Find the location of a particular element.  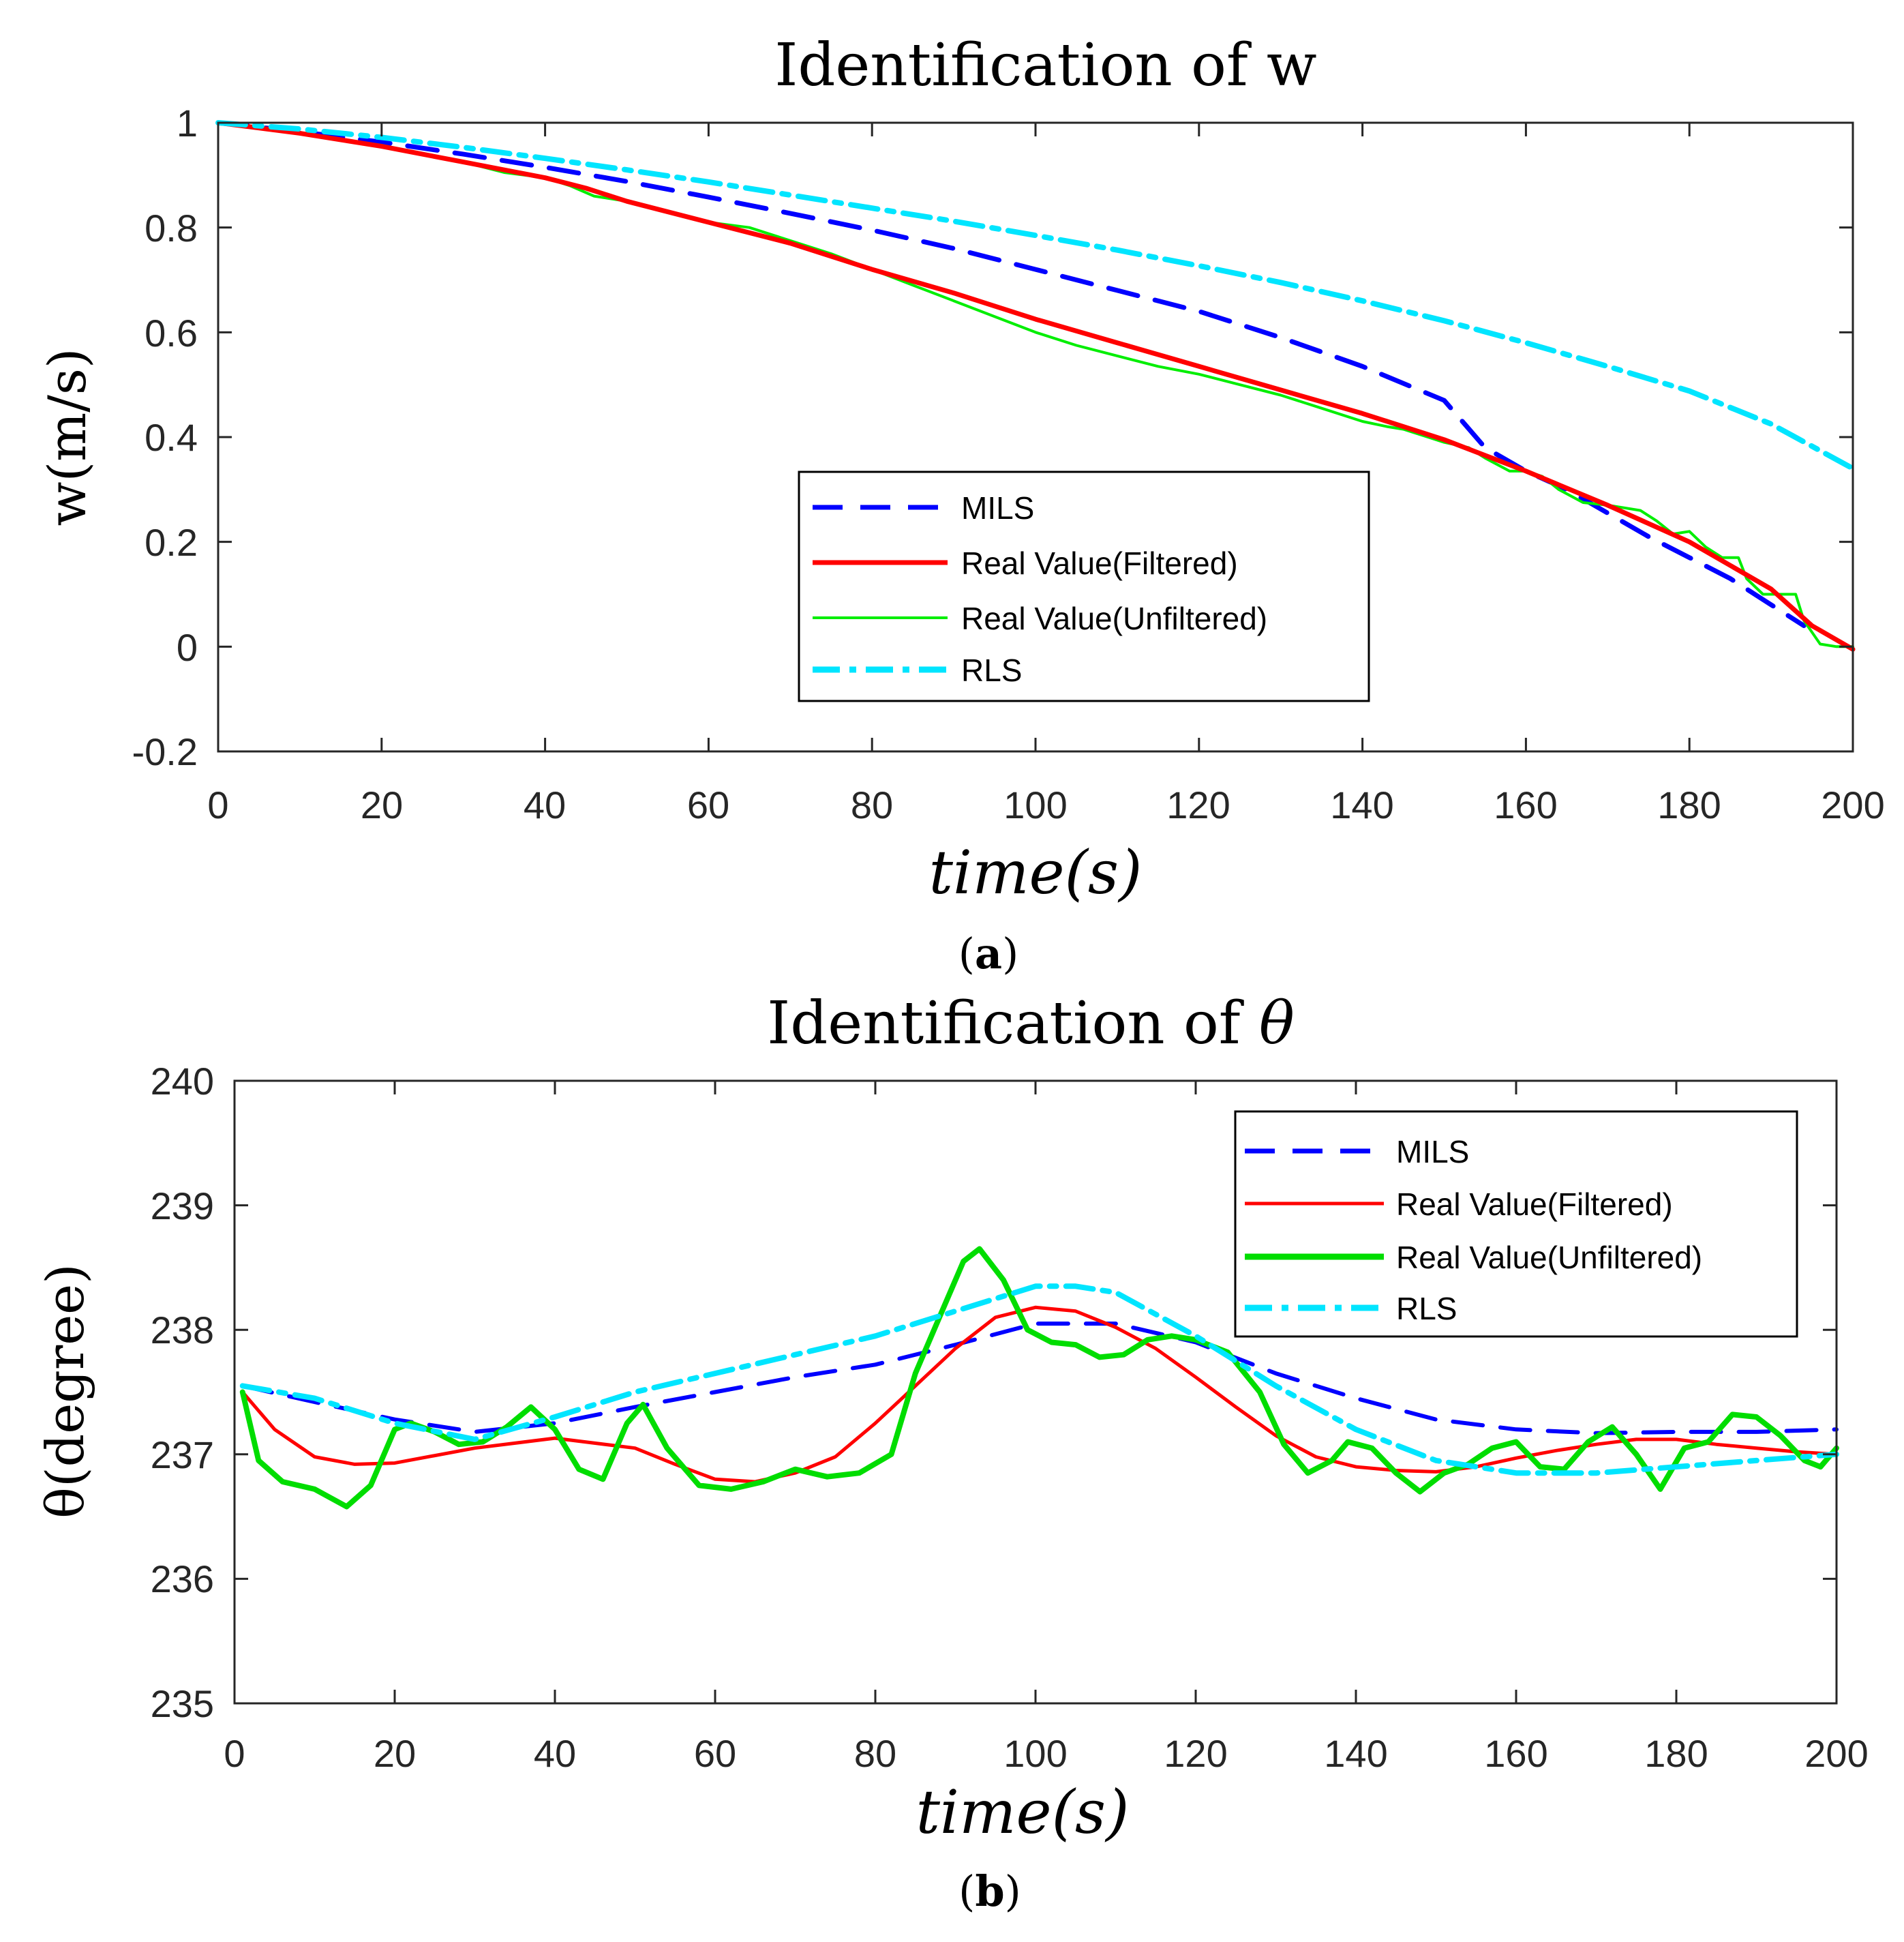

chart-a-y-ticks: -0.2 0 0.2 0.4 0.6 0.8 1 is located at coordinates (165, 437).